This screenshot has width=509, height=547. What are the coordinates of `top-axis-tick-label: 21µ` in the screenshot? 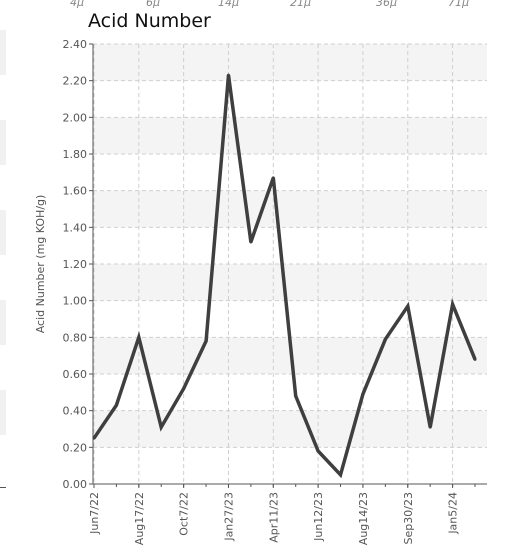 It's located at (300, 4).